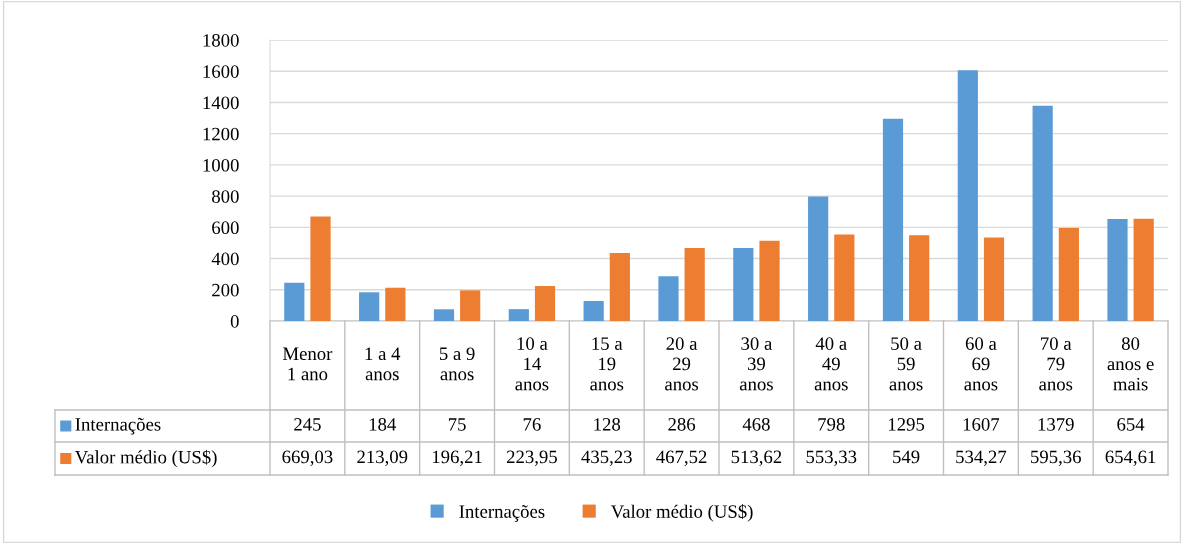  Describe the element at coordinates (225, 228) in the screenshot. I see `y-tick-label: 600` at that location.